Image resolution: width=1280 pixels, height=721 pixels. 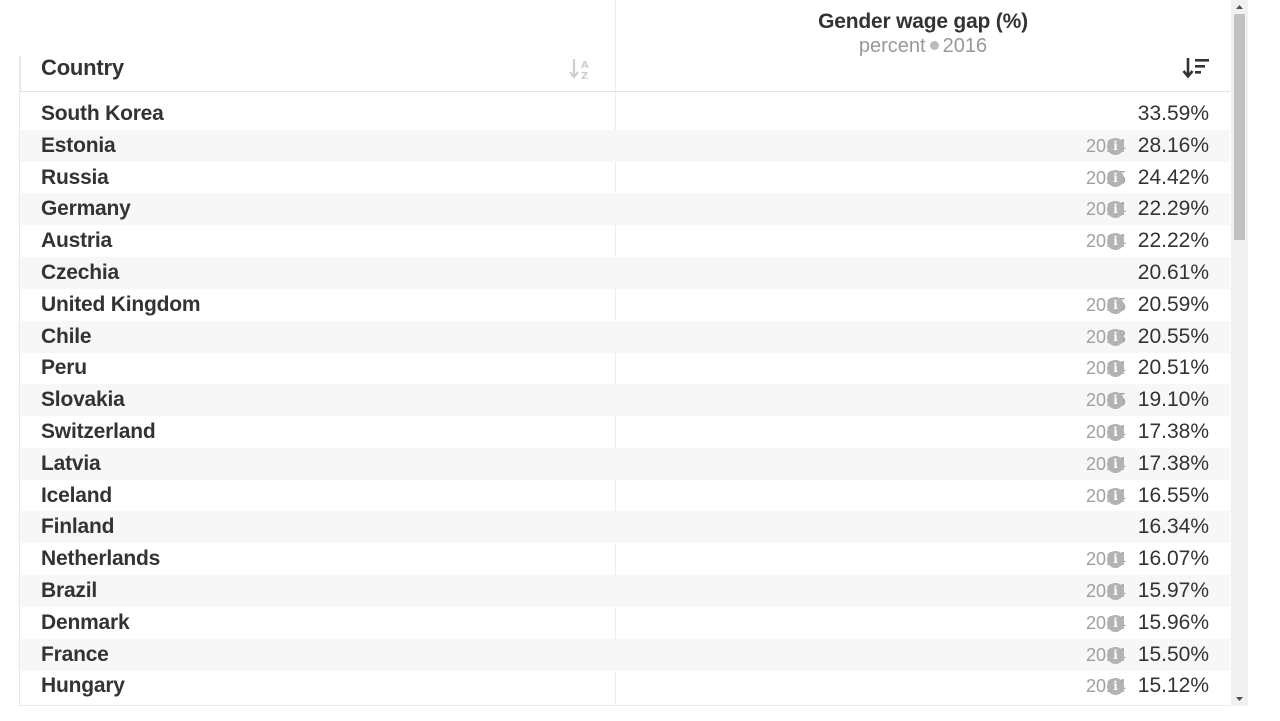 I want to click on table-row: Germany 2014 i 22.29%, so click(x=625, y=209).